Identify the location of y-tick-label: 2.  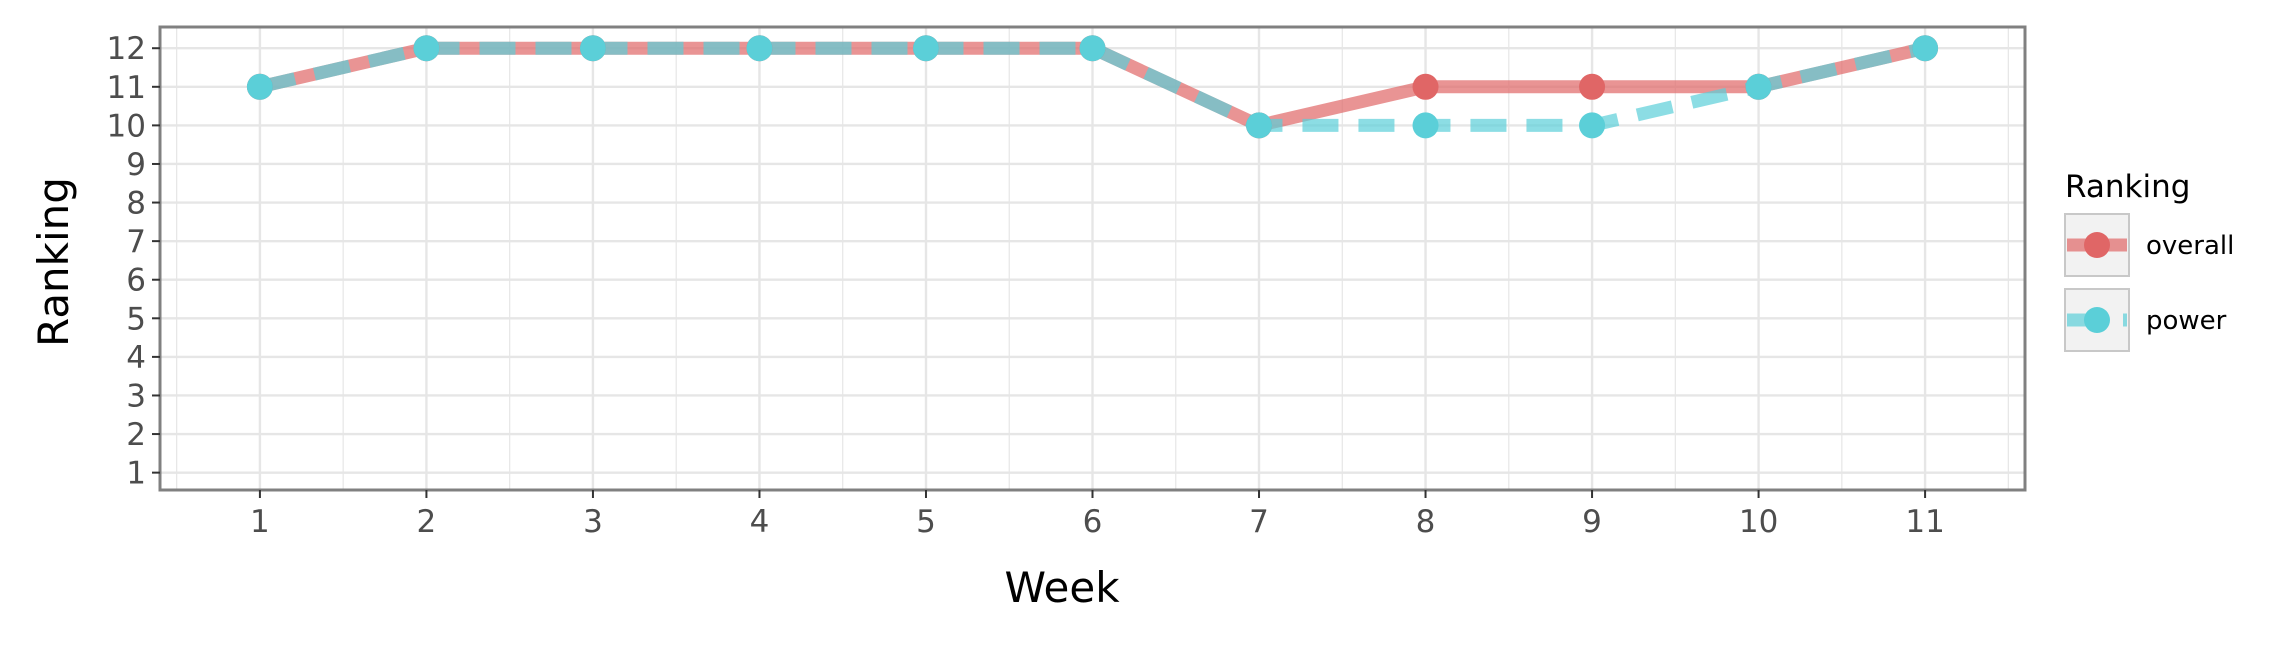
(136, 435).